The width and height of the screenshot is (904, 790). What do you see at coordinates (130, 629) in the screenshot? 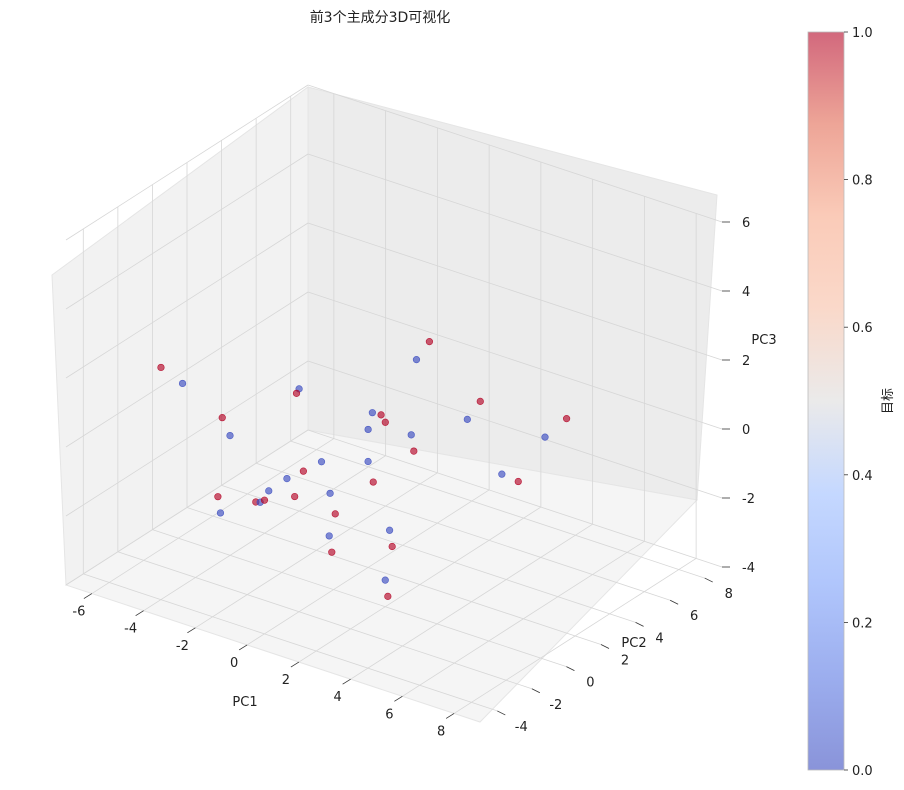
I see `x-tick-label: -4` at bounding box center [130, 629].